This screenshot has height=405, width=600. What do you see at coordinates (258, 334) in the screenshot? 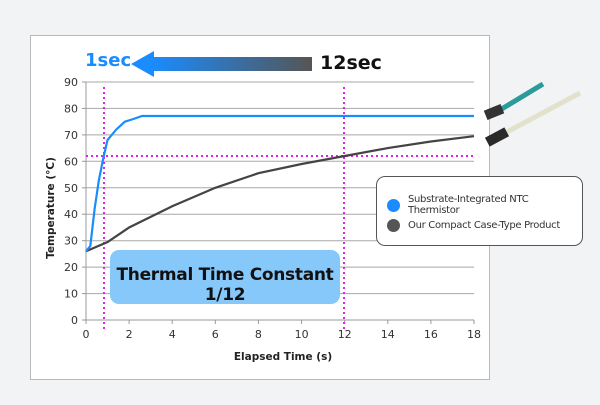
I see `svg-text: 8` at bounding box center [258, 334].